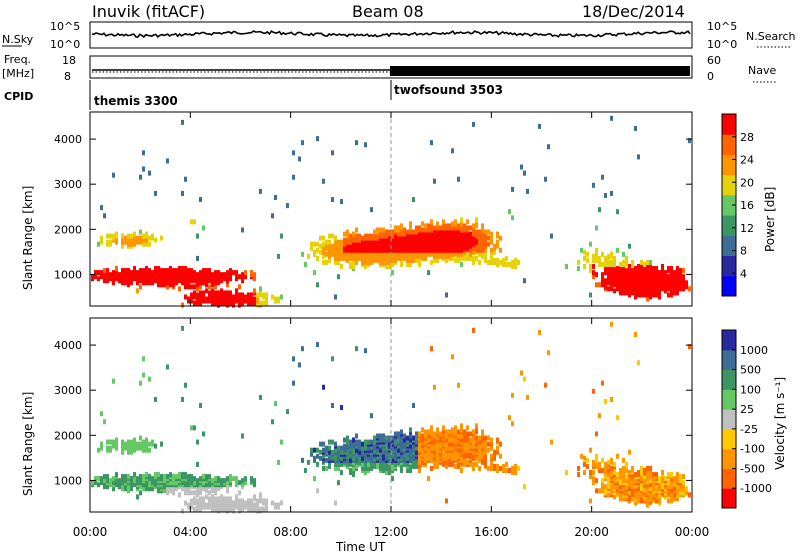 This screenshot has width=800, height=554. What do you see at coordinates (771, 36) in the screenshot?
I see `nsearch-label: N.Search` at bounding box center [771, 36].